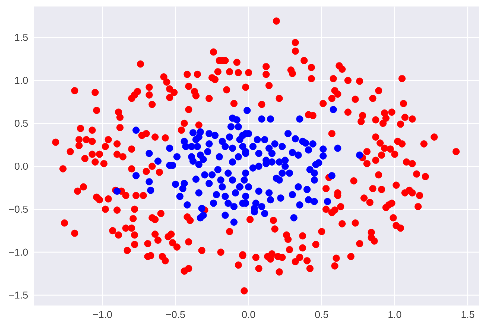 The width and height of the screenshot is (487, 330). I want to click on x-tick-label: 1.5, so click(468, 314).